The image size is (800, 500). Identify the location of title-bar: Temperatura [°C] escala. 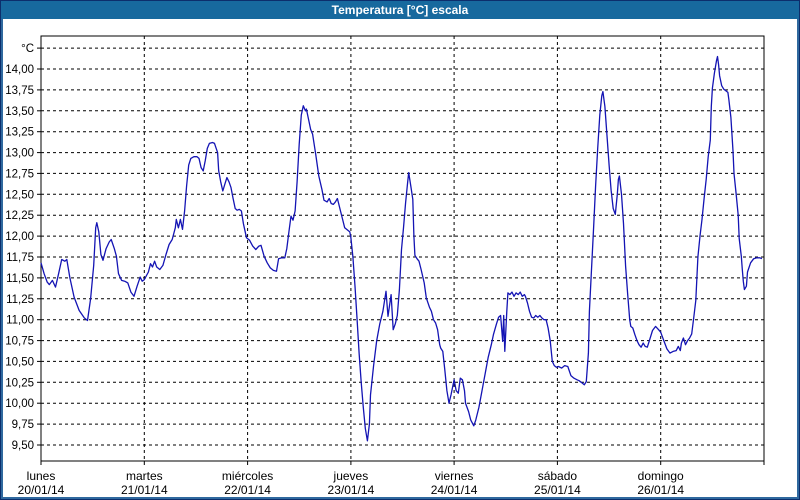
(400, 10).